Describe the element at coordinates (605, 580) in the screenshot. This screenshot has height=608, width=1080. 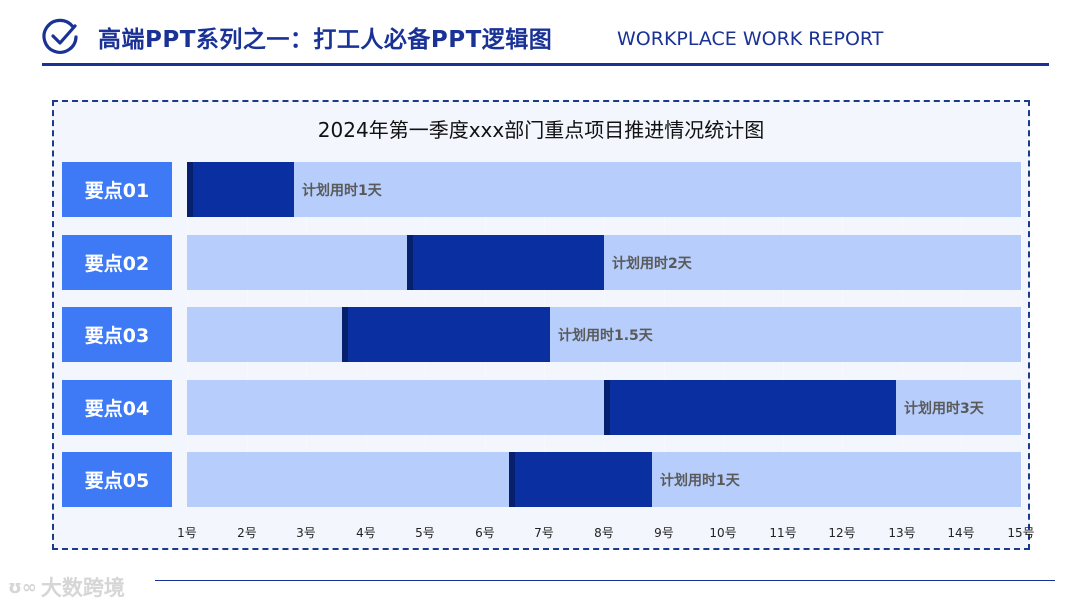
I see `footer-divider` at that location.